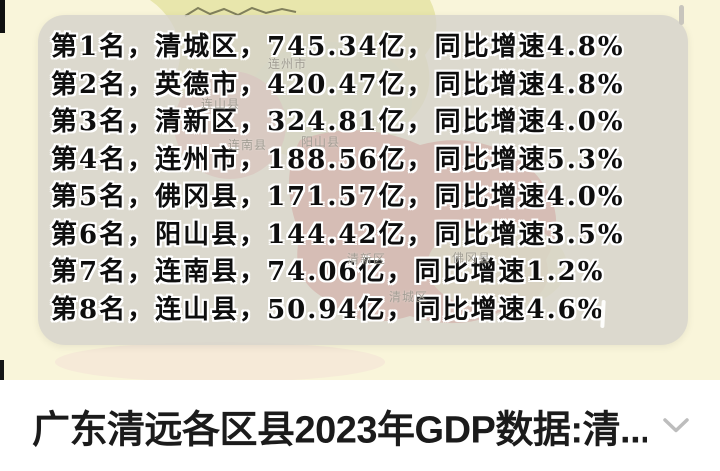 This screenshot has height=471, width=720. I want to click on image-edge-artifact-bottom-left, so click(2, 370).